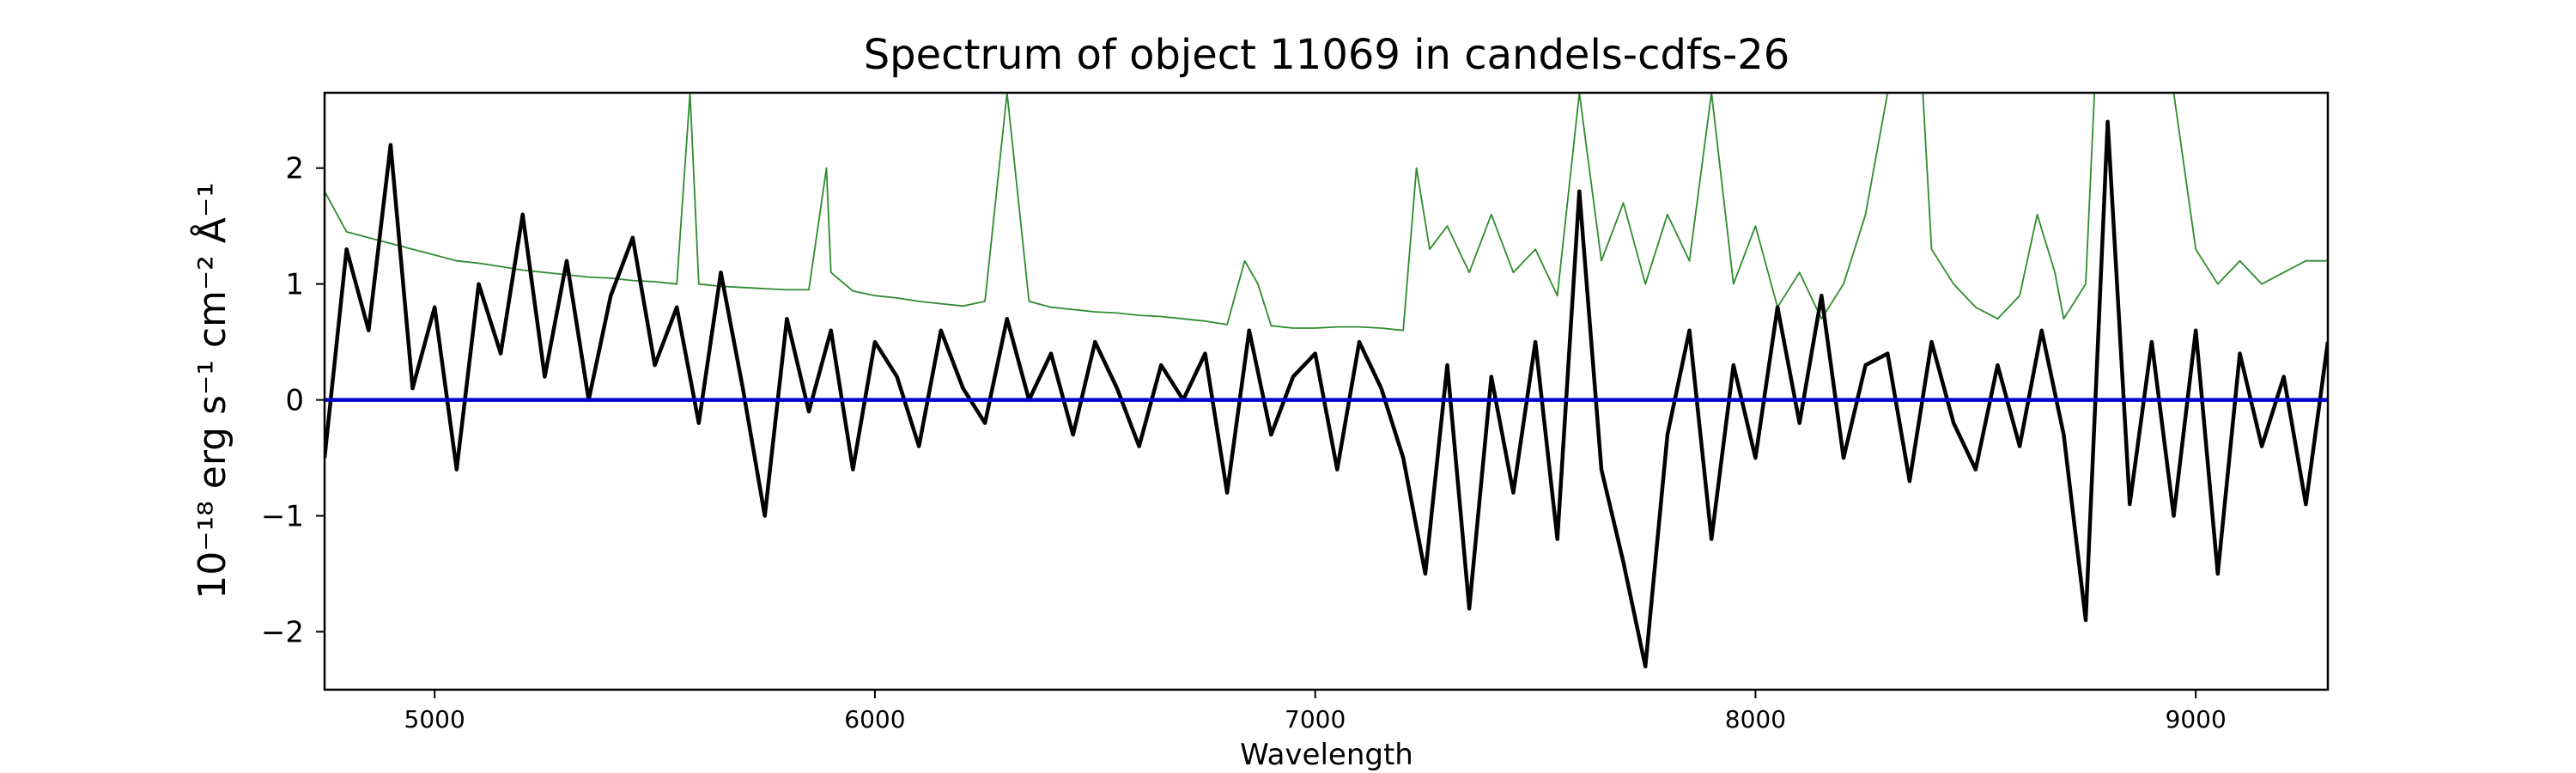  I want to click on x-tick-label: 6000, so click(874, 719).